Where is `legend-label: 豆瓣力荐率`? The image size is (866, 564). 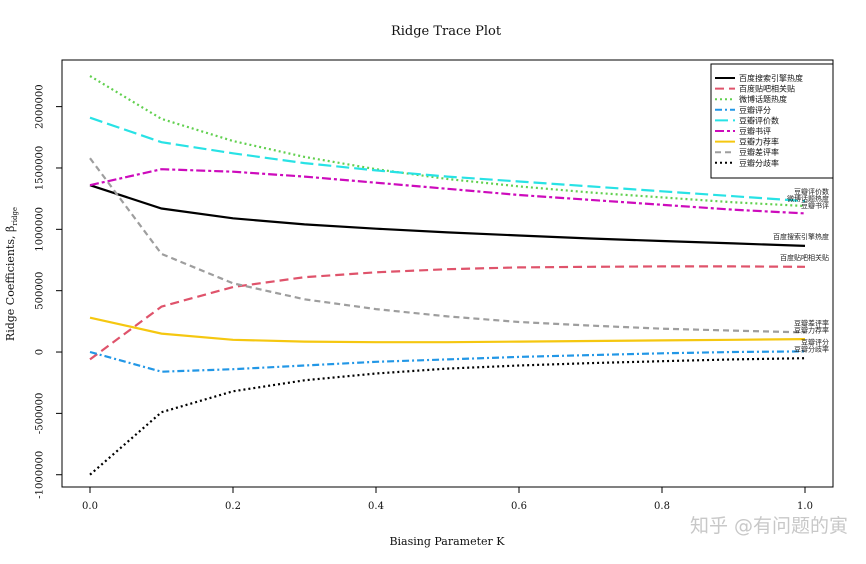
legend-label: 豆瓣力荐率 is located at coordinates (759, 142).